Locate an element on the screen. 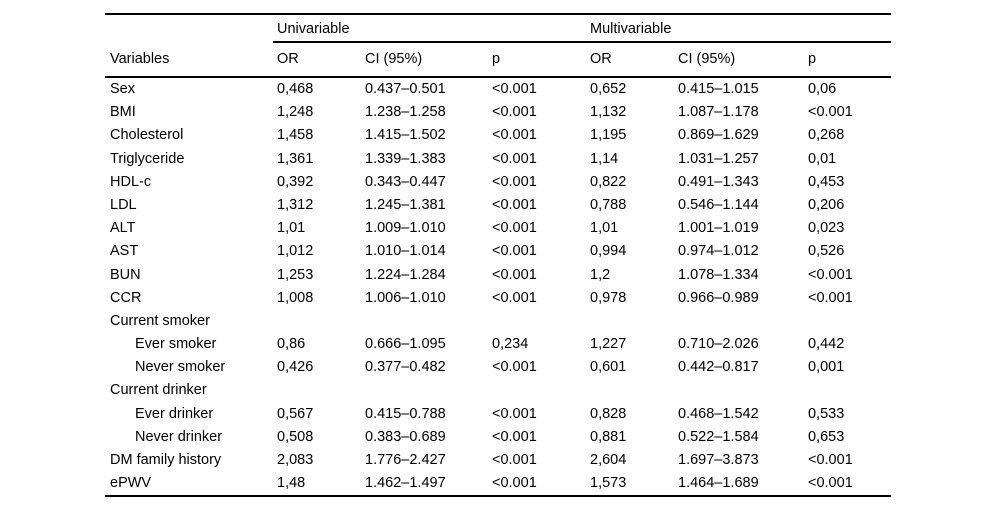 This screenshot has height=517, width=1000. table-cell: 1,01 is located at coordinates (291, 228).